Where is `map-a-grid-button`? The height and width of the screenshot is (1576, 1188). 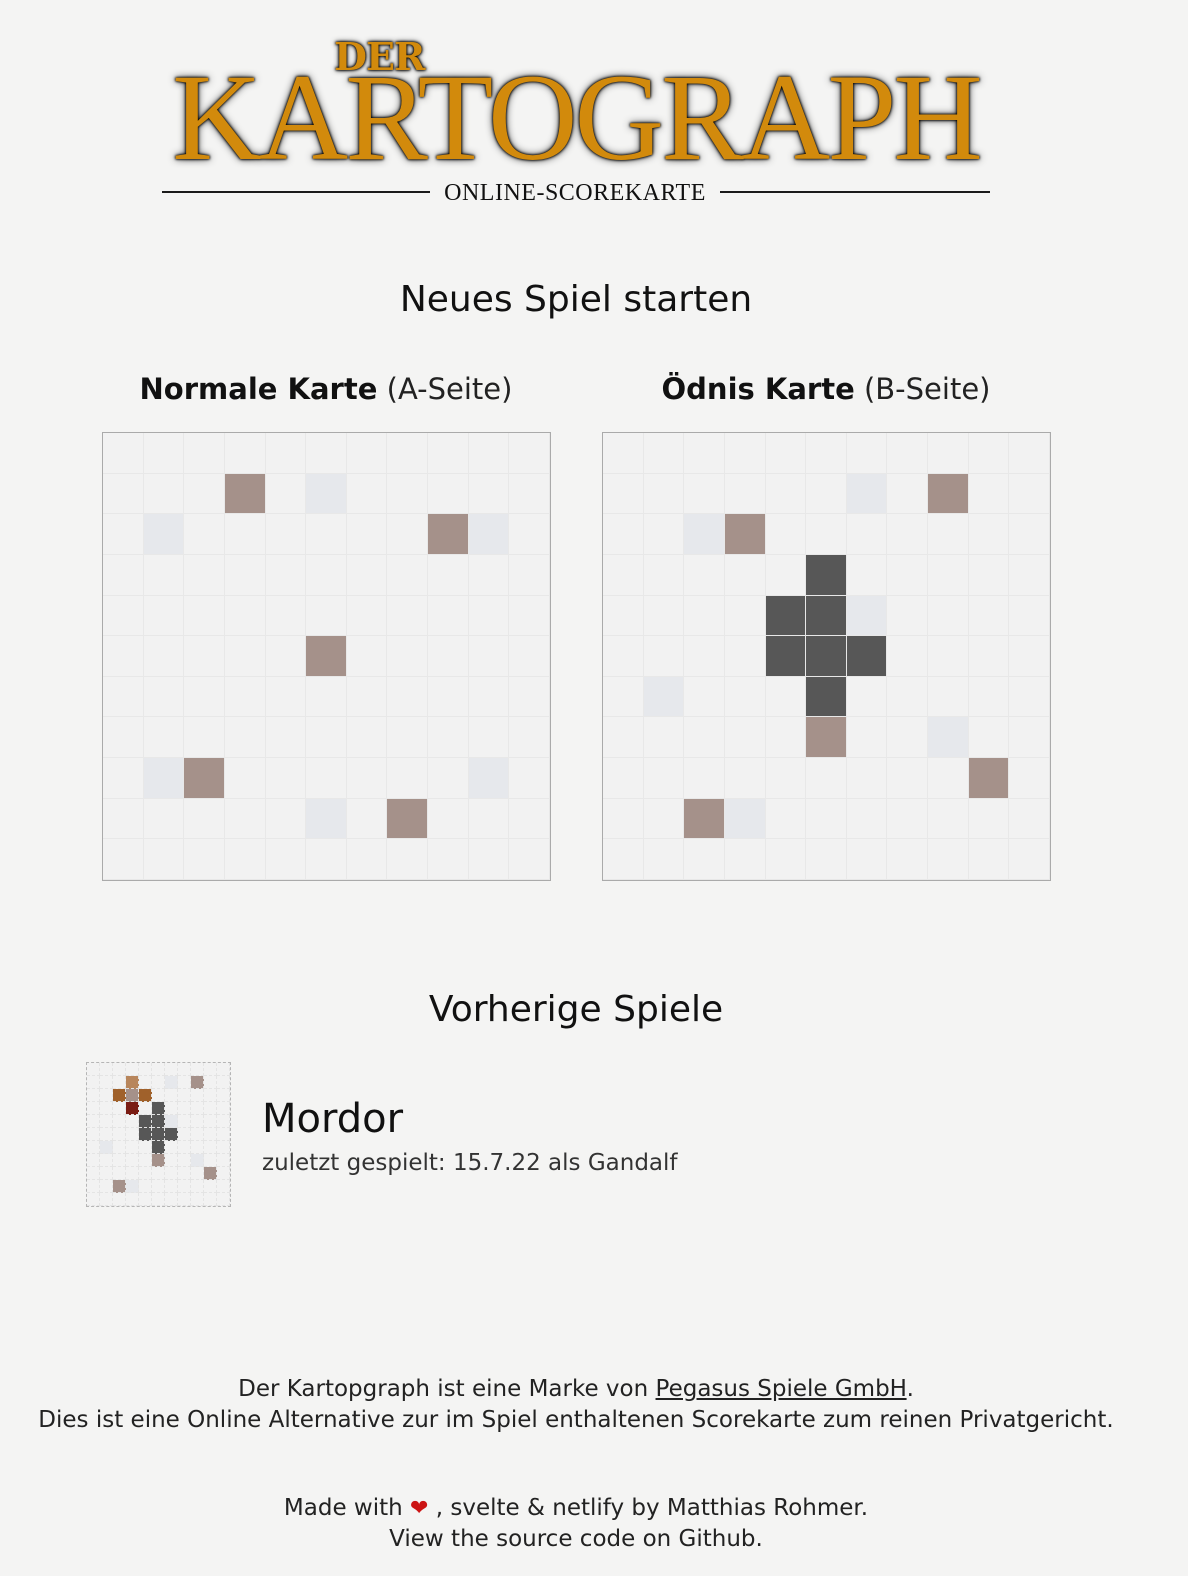 map-a-grid-button is located at coordinates (326, 656).